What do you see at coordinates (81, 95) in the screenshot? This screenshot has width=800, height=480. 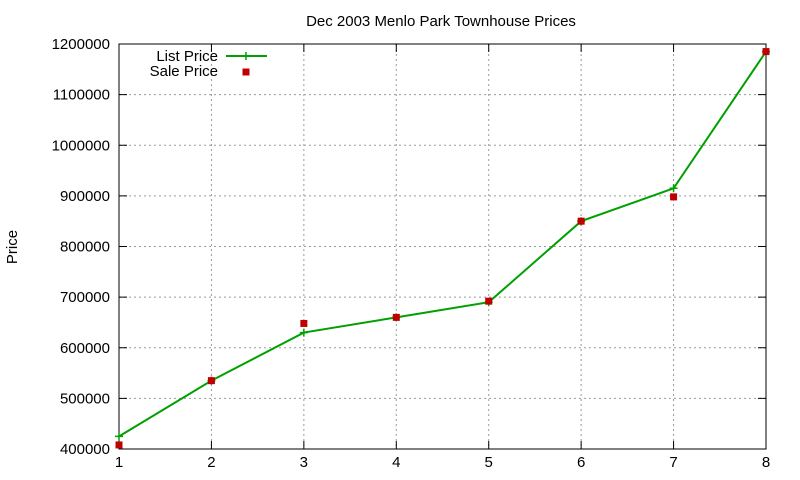 I see `y-tick-label: 1100000` at bounding box center [81, 95].